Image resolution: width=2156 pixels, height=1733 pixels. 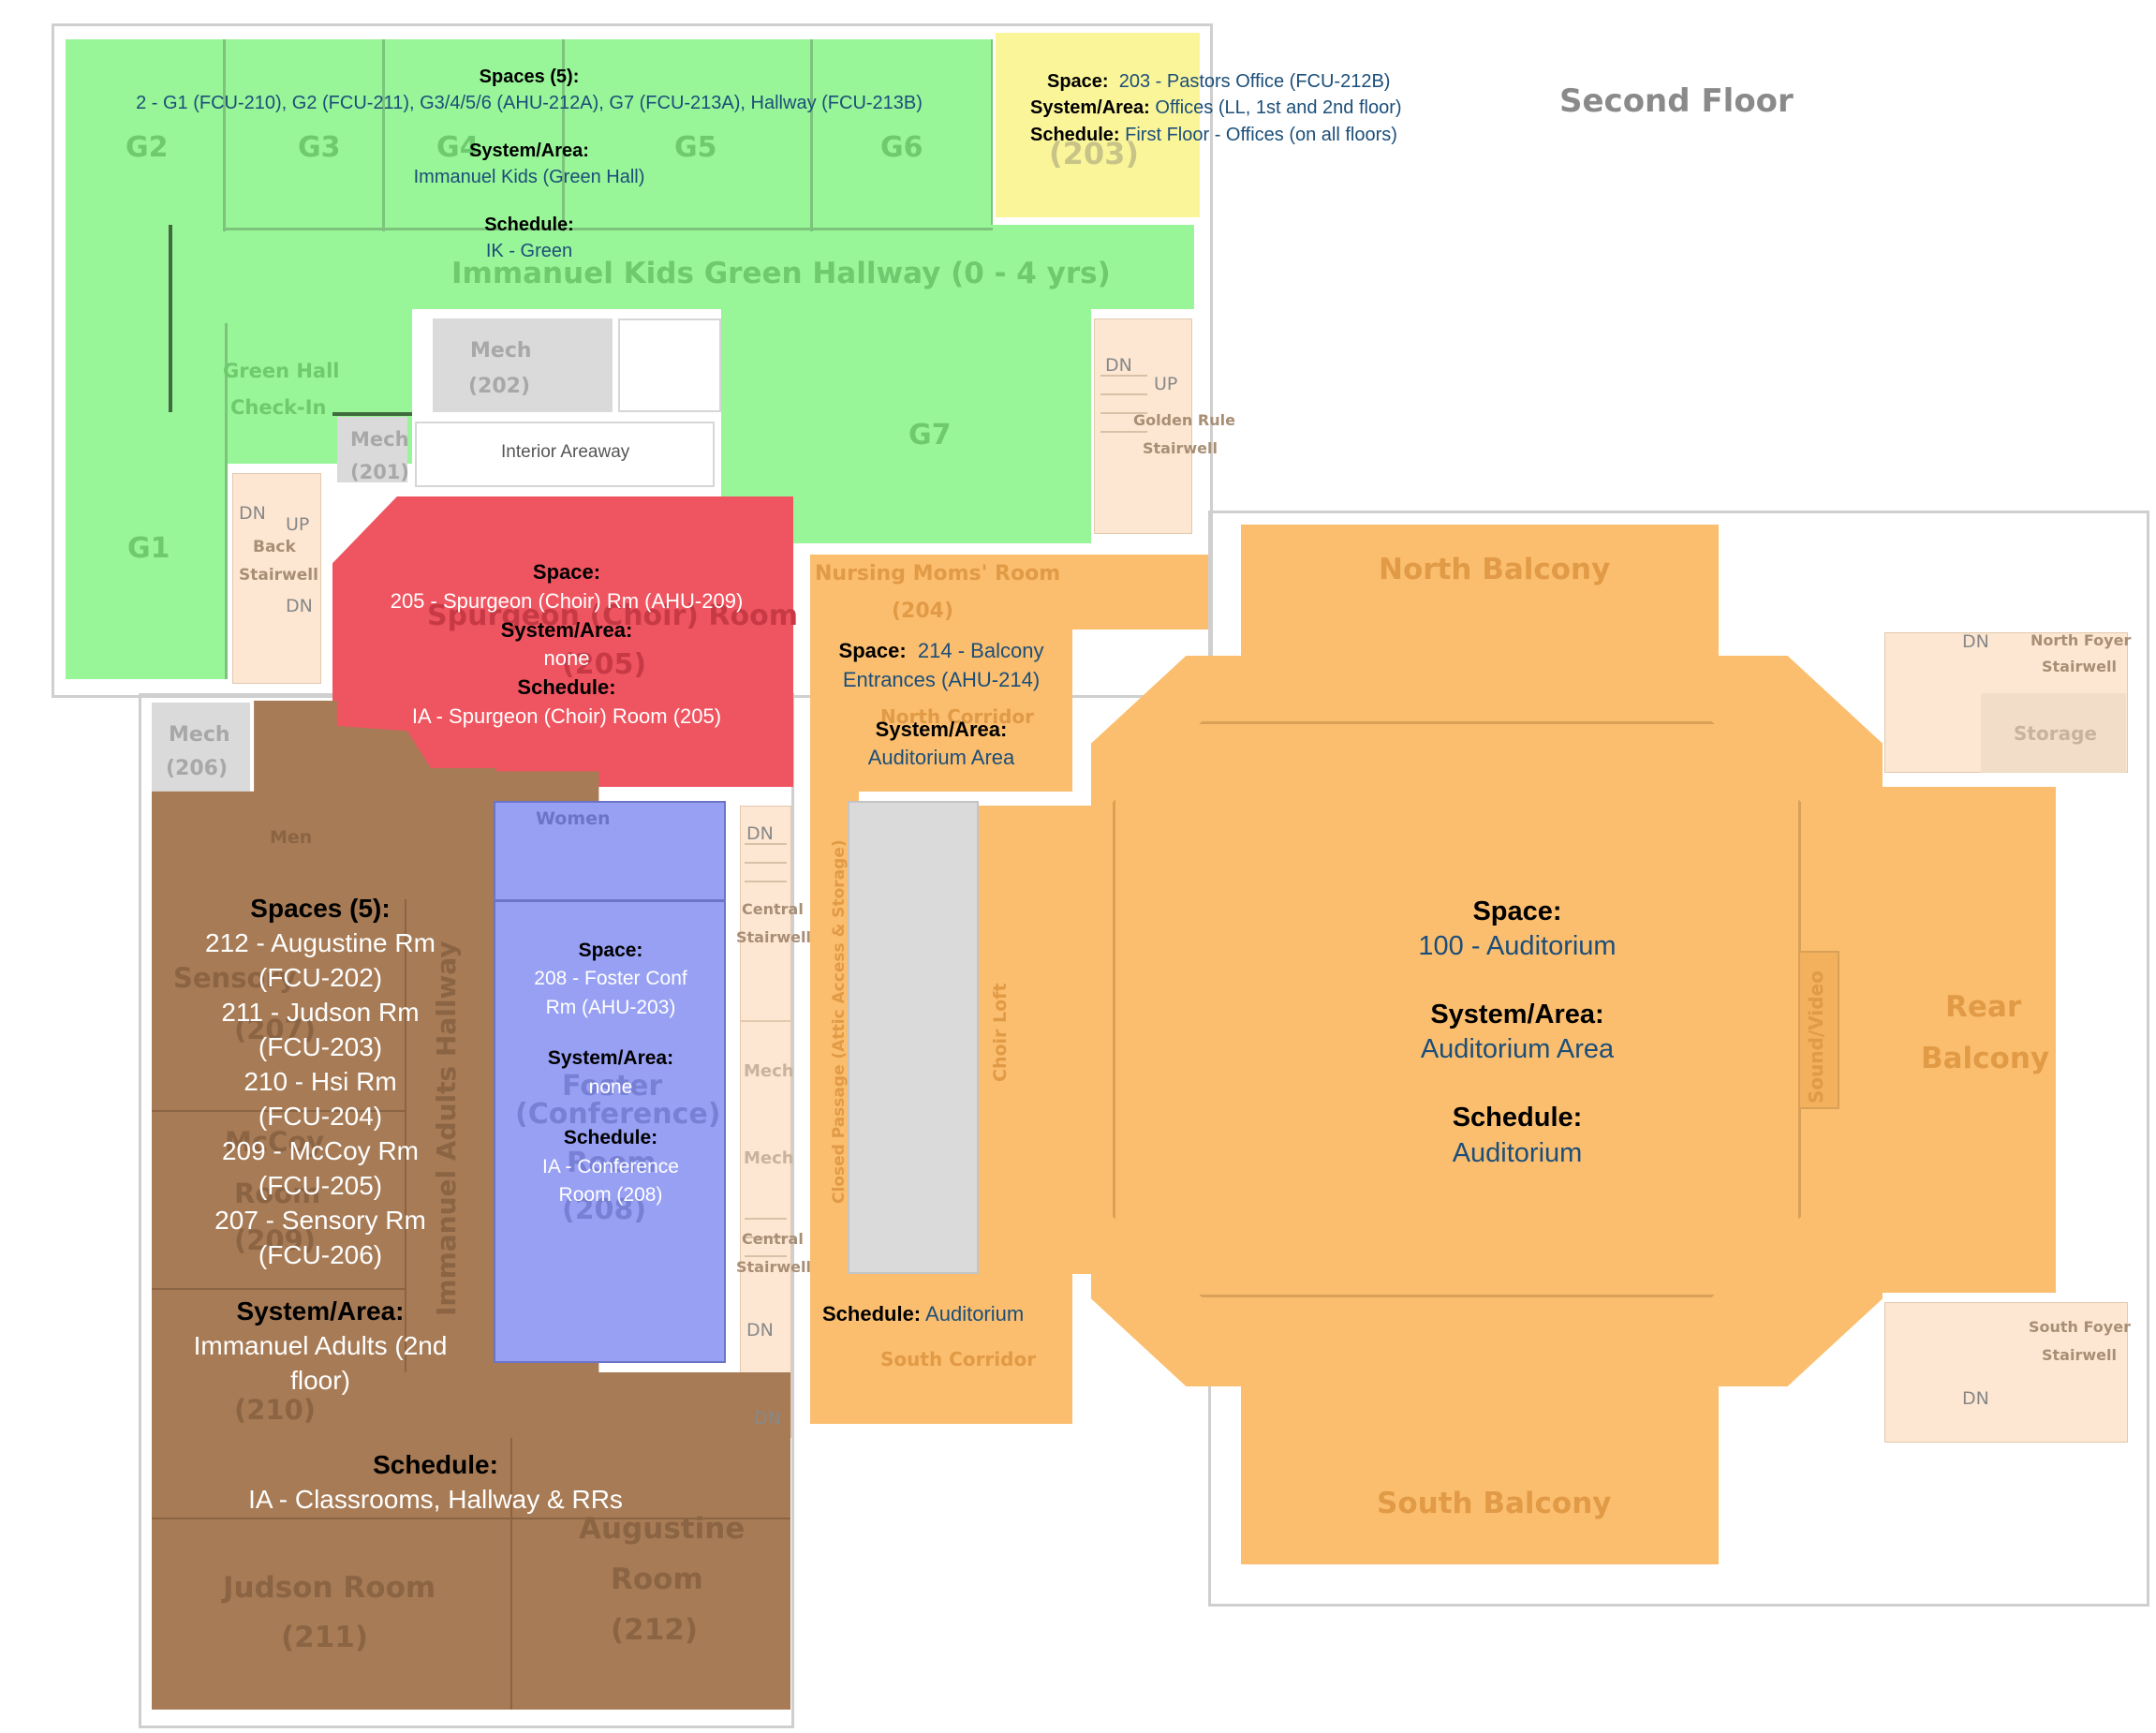 What do you see at coordinates (923, 1313) in the screenshot?
I see `info-balcony-schedule: Schedule: Auditorium` at bounding box center [923, 1313].